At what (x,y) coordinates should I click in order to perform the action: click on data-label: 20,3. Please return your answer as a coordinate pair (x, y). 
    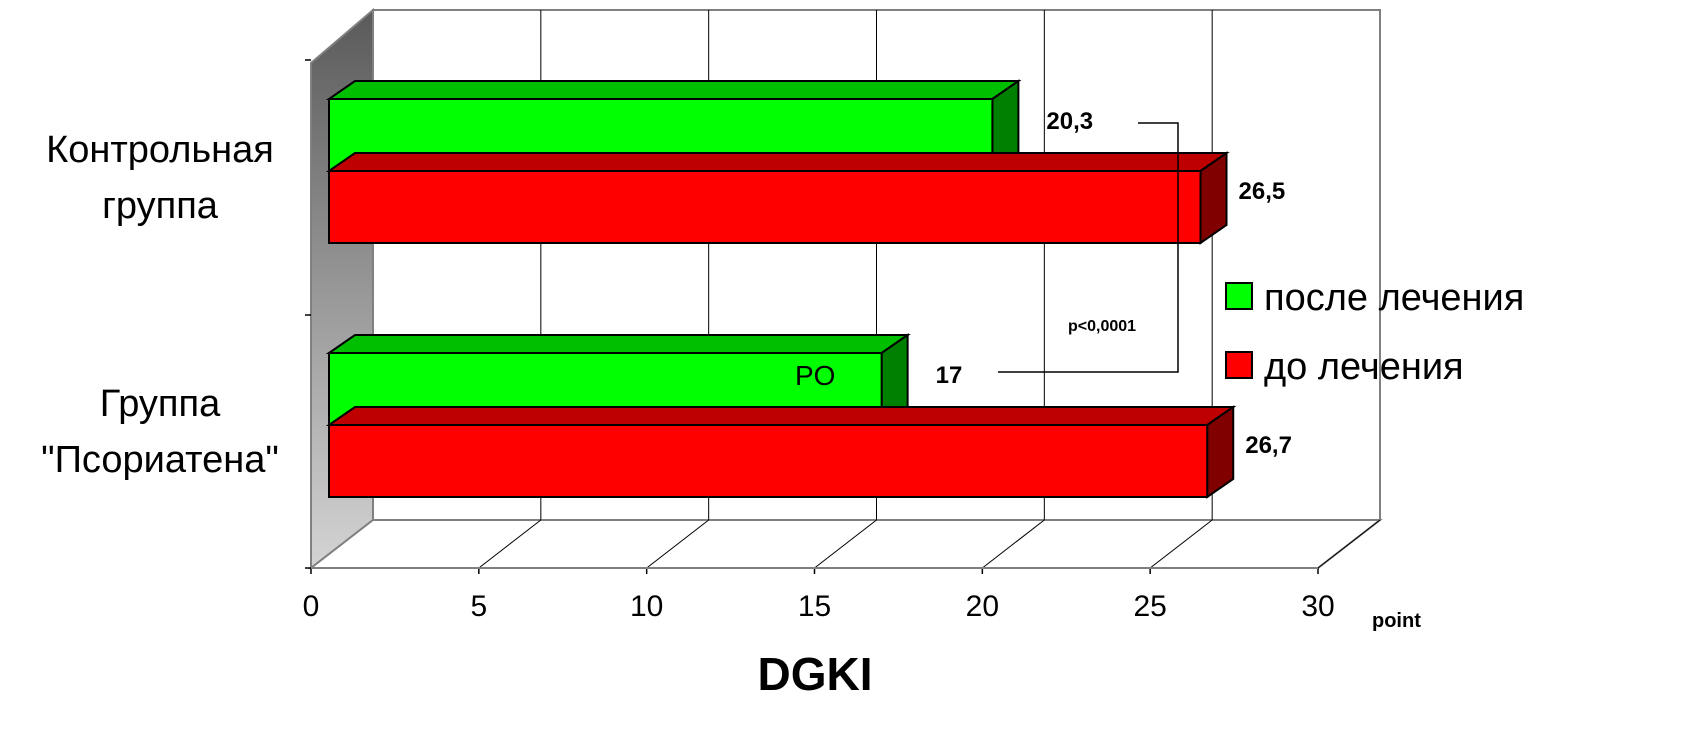
    Looking at the image, I should click on (1069, 121).